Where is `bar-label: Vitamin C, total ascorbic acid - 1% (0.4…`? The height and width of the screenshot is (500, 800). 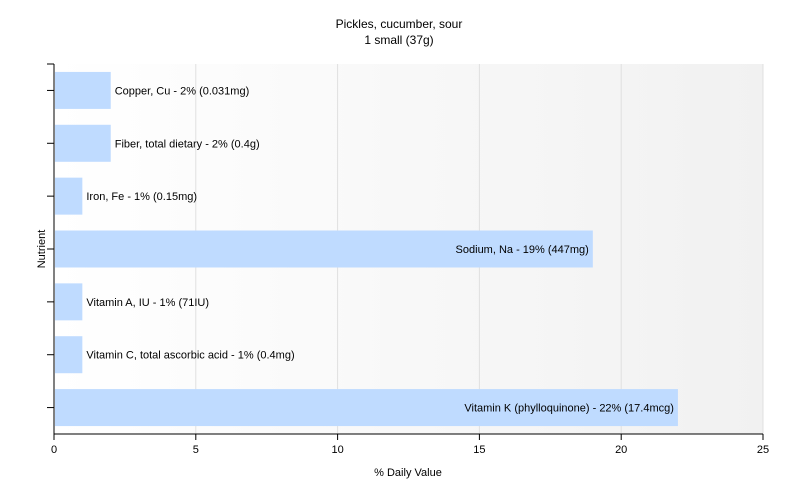
bar-label: Vitamin C, total ascorbic acid - 1% (0.4… is located at coordinates (190, 356).